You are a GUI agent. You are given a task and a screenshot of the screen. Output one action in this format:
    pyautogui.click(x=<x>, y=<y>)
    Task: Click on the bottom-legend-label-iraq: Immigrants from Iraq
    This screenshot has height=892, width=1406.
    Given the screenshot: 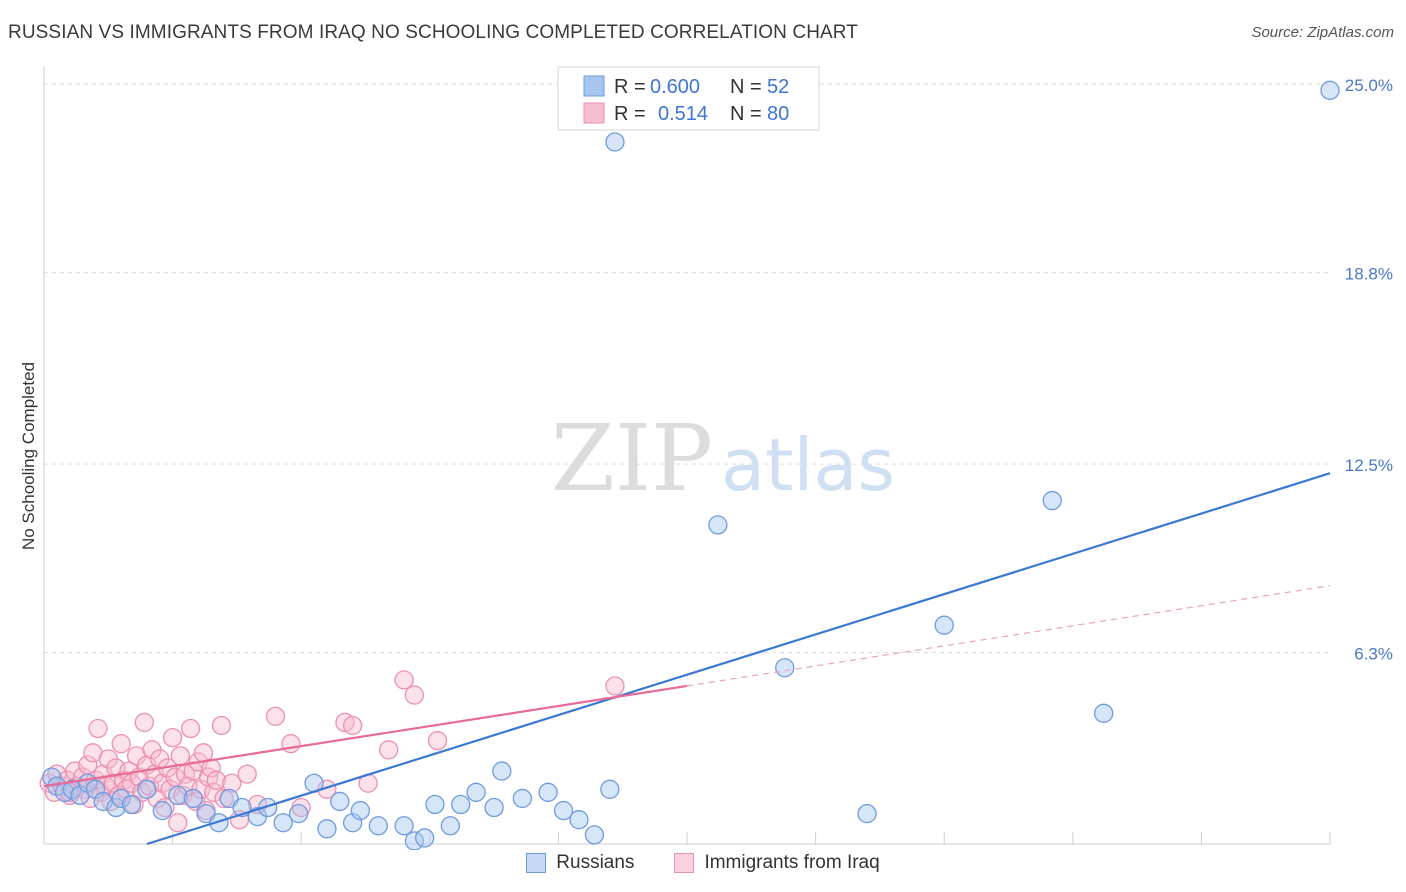 What is the action you would take?
    pyautogui.click(x=792, y=862)
    